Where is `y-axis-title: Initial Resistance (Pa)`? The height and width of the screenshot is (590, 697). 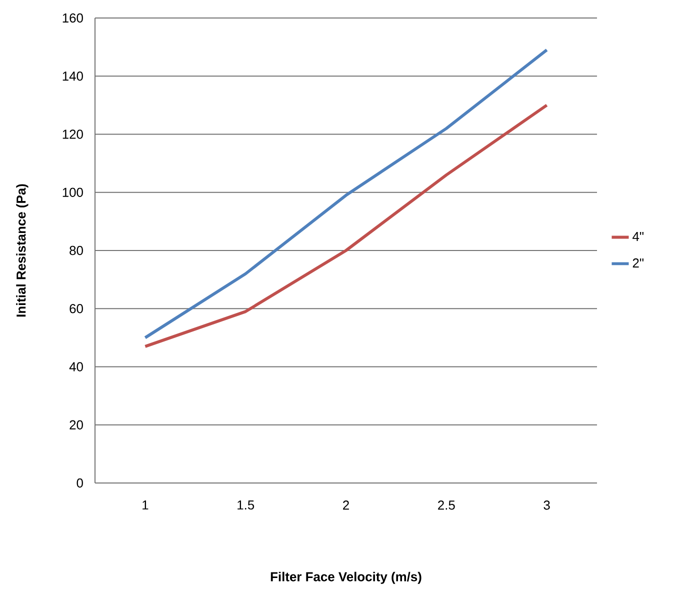 y-axis-title: Initial Resistance (Pa) is located at coordinates (22, 250).